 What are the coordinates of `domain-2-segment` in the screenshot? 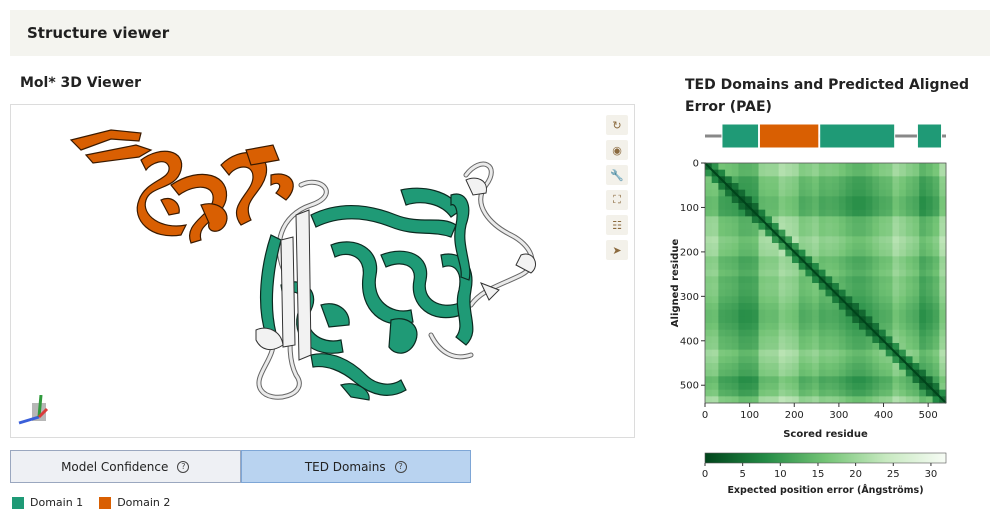 It's located at (789, 136).